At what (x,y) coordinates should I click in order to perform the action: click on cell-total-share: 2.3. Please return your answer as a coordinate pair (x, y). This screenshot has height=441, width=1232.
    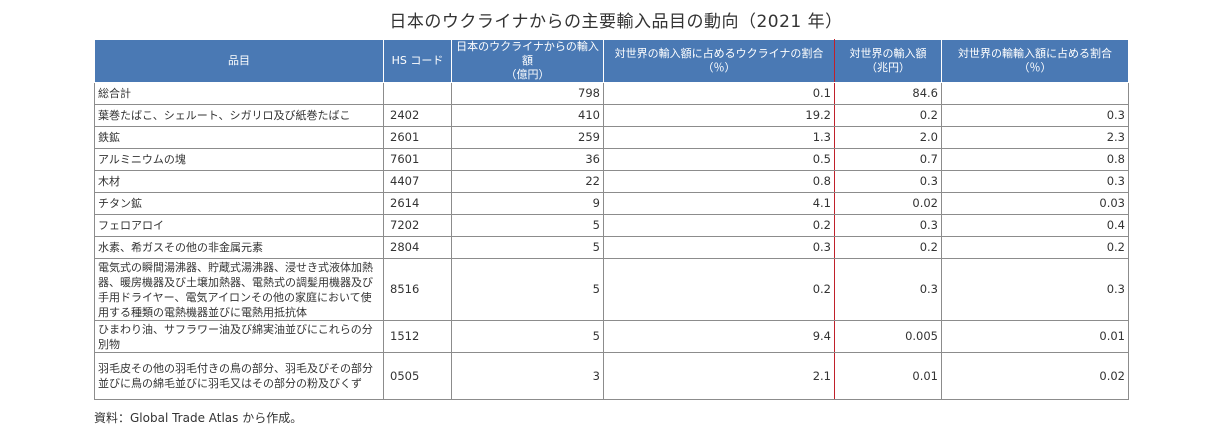
    Looking at the image, I should click on (1035, 137).